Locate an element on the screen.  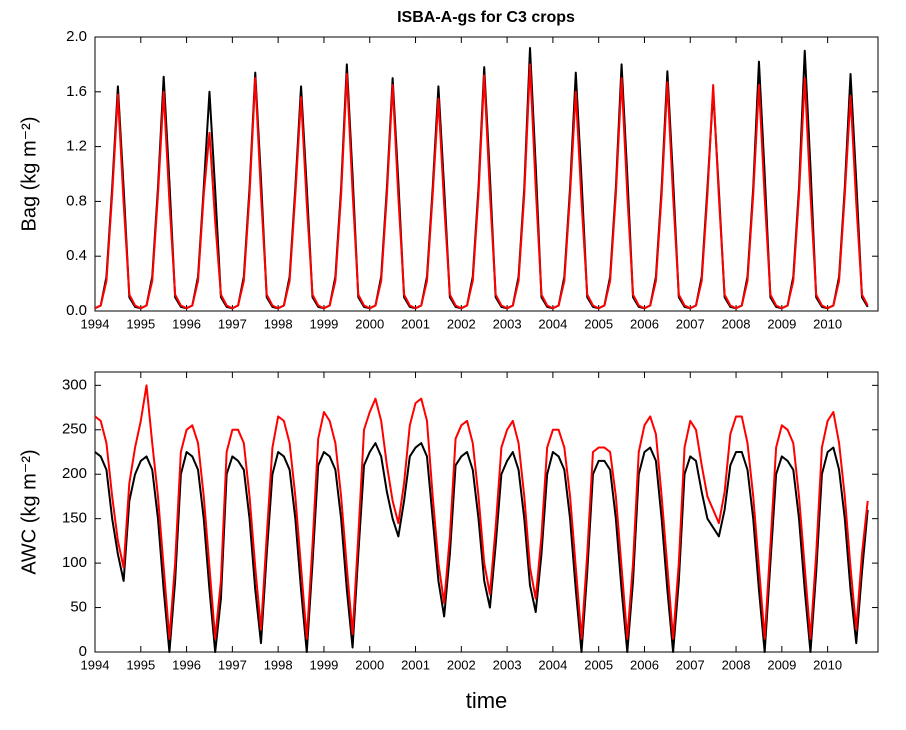
y-tick-label: 250 is located at coordinates (74, 429).